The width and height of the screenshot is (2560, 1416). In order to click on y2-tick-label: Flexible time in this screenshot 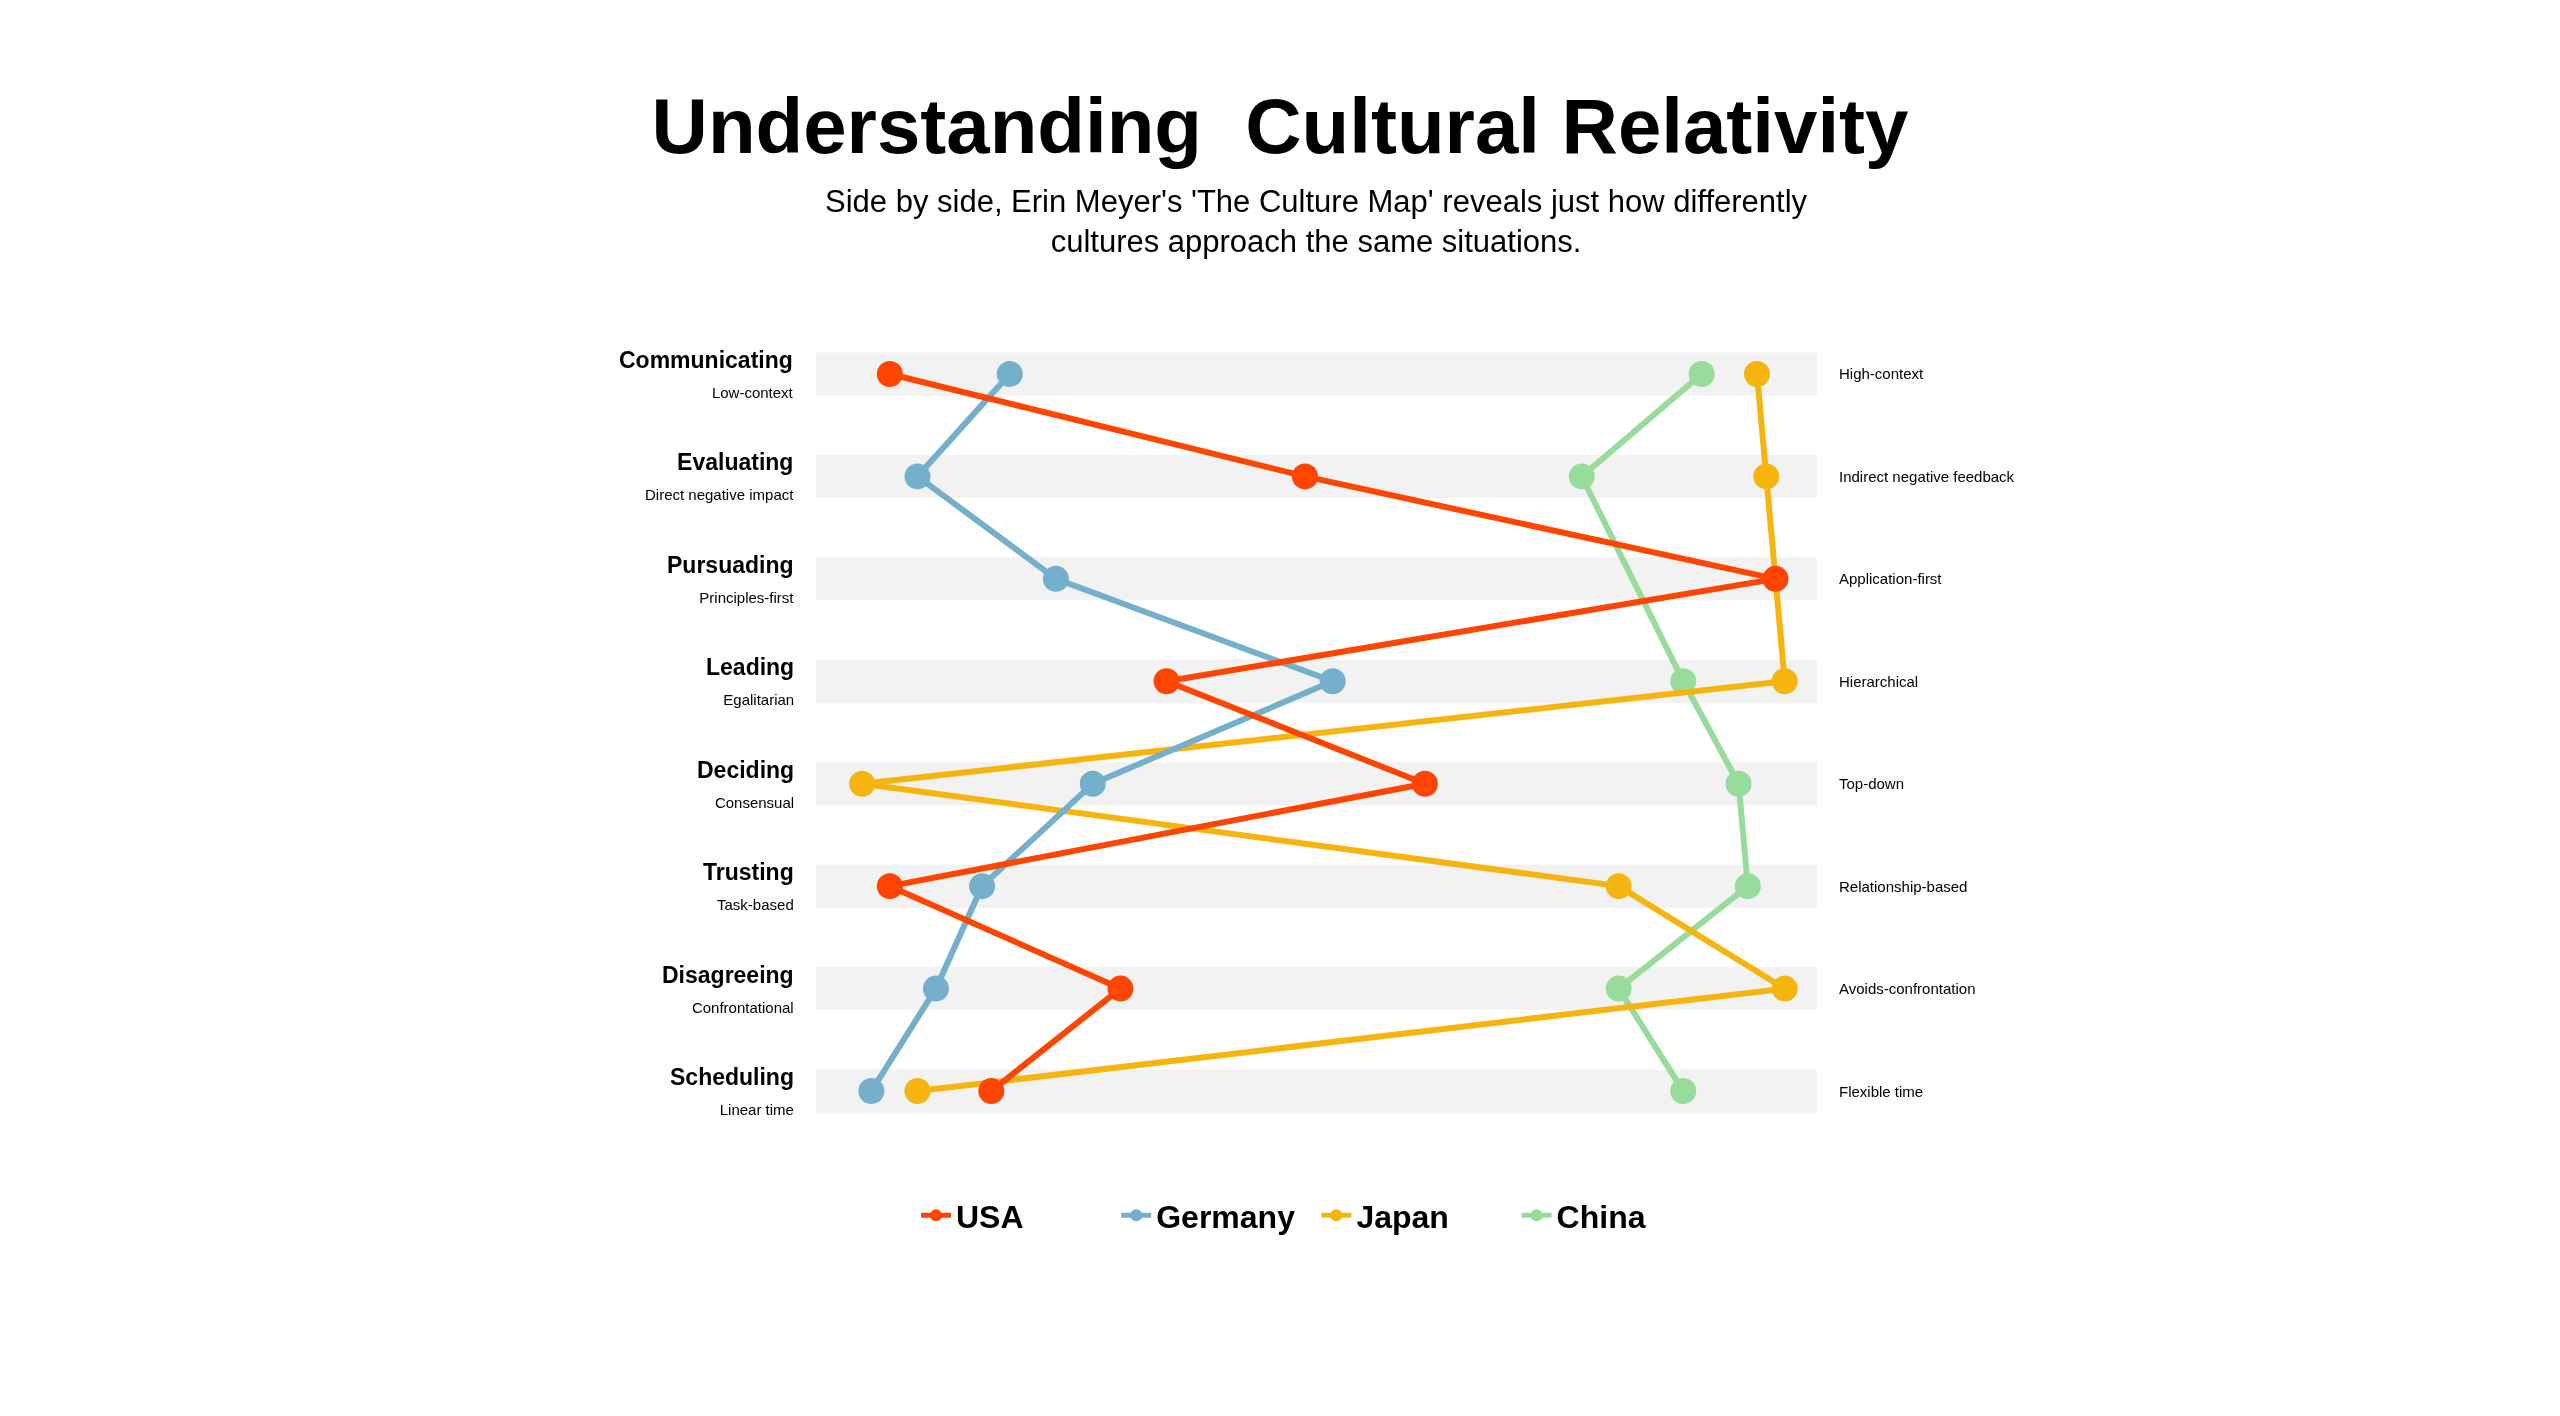, I will do `click(1881, 1091)`.